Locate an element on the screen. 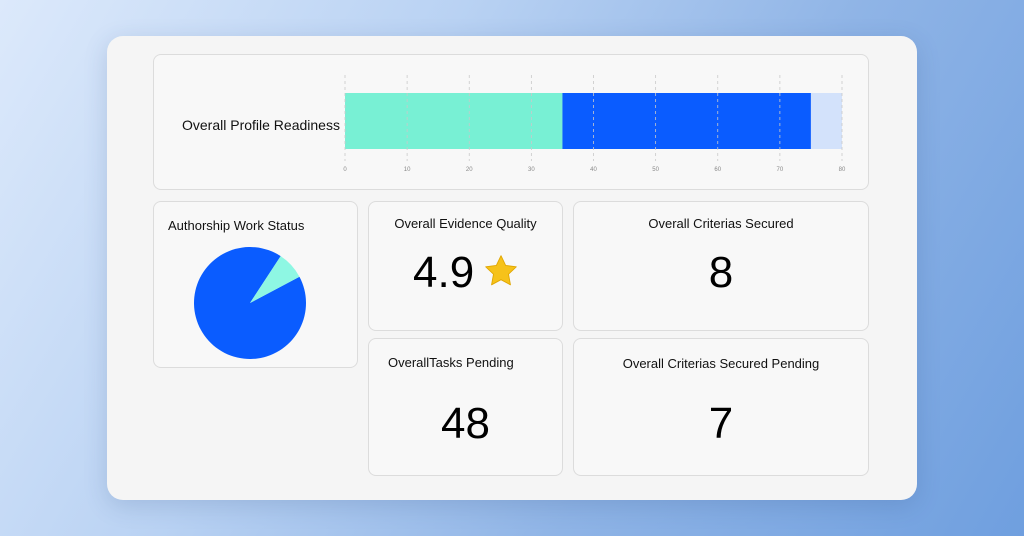  x-tick-label: 30 is located at coordinates (531, 170).